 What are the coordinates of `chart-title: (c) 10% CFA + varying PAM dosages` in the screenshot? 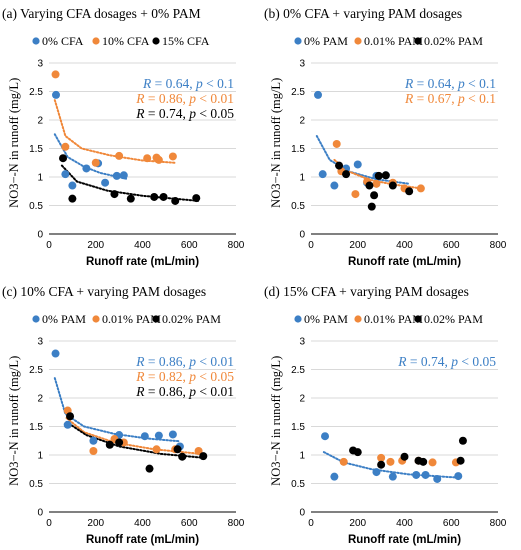 It's located at (104, 291).